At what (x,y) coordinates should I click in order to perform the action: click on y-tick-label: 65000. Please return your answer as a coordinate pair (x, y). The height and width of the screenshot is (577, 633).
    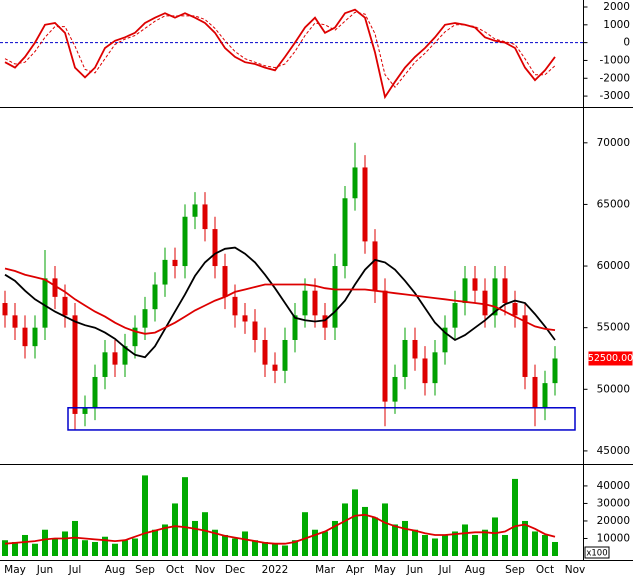
    Looking at the image, I should click on (613, 204).